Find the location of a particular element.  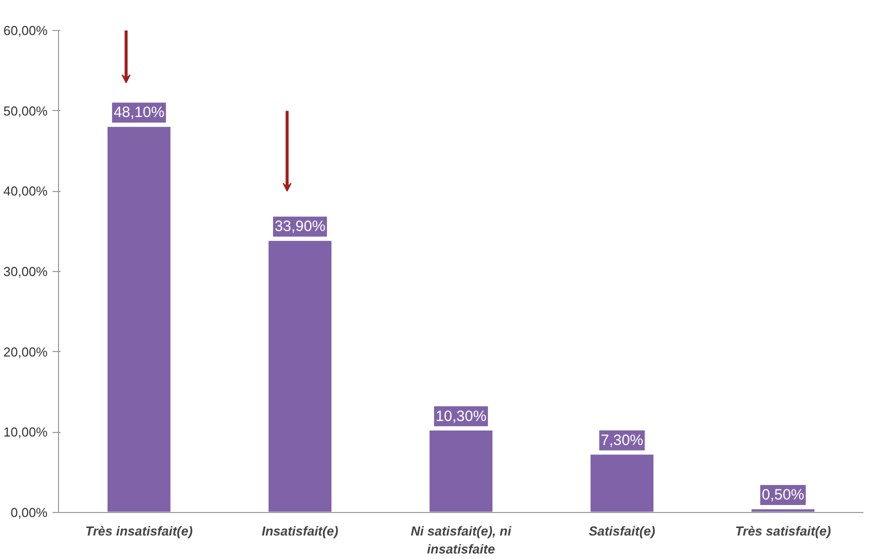

y-tick-label: 0,00% is located at coordinates (29, 512).